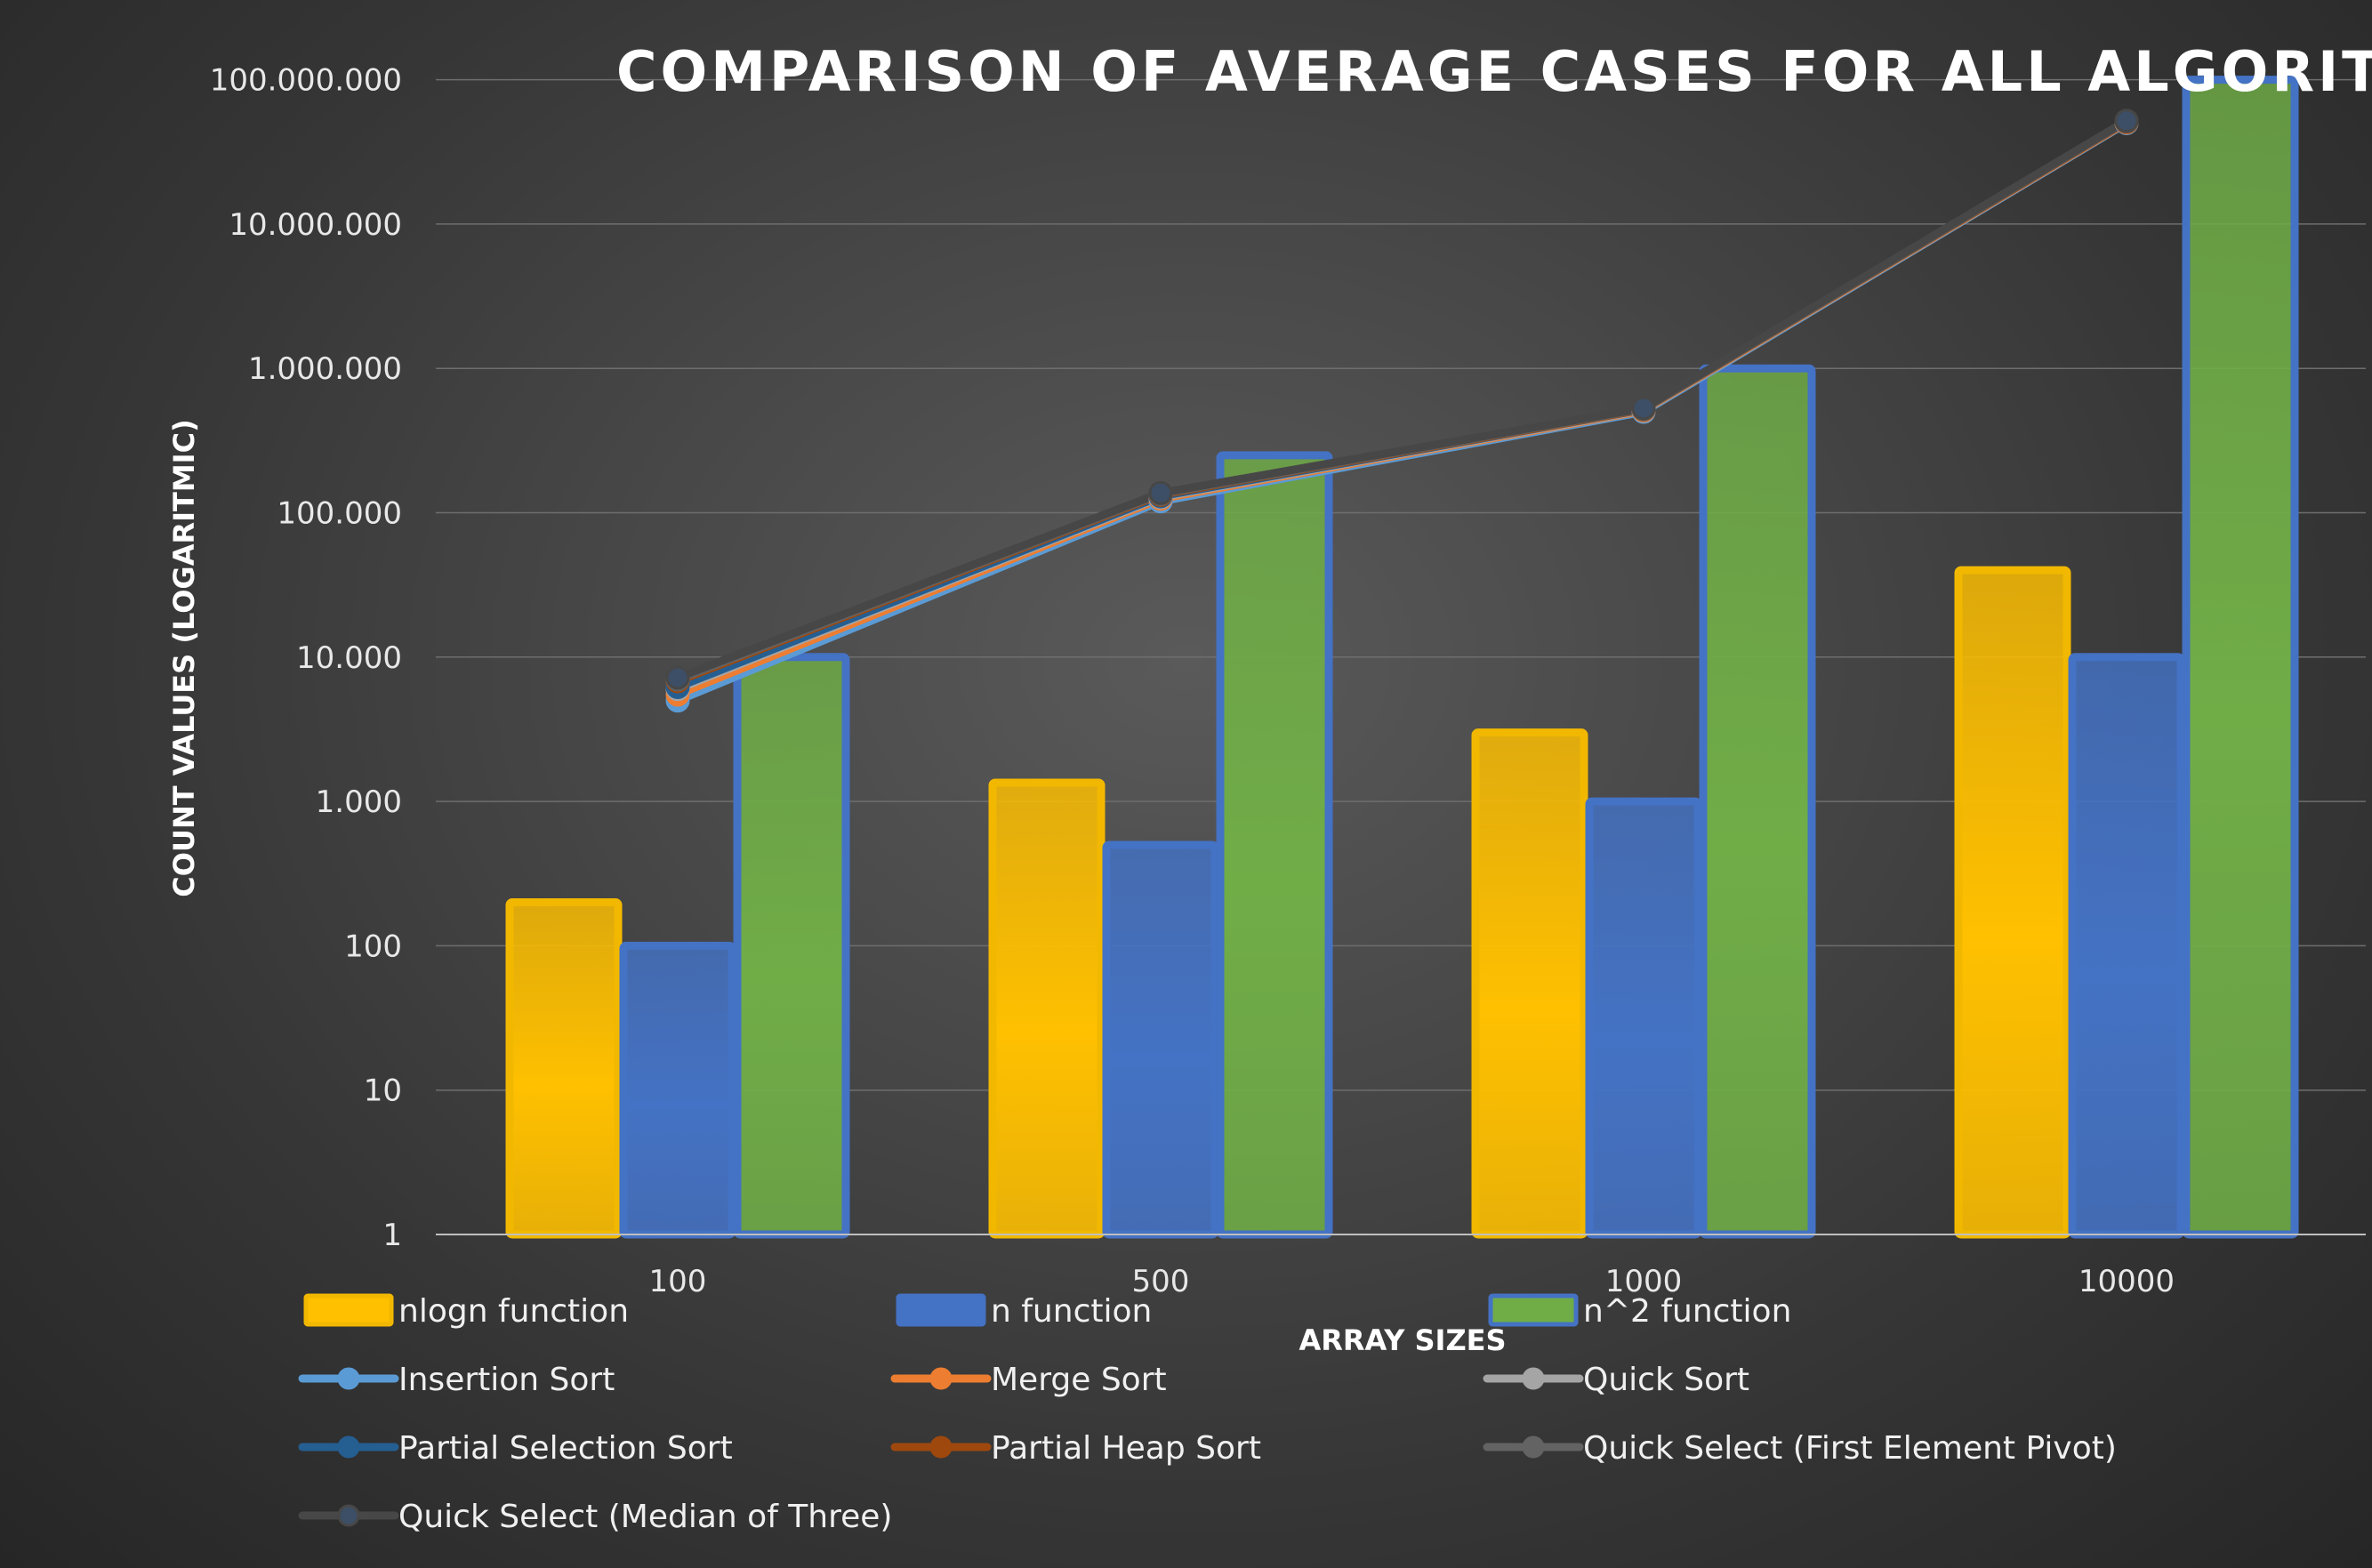  What do you see at coordinates (349, 658) in the screenshot?
I see `y-tick-label: 10.000` at bounding box center [349, 658].